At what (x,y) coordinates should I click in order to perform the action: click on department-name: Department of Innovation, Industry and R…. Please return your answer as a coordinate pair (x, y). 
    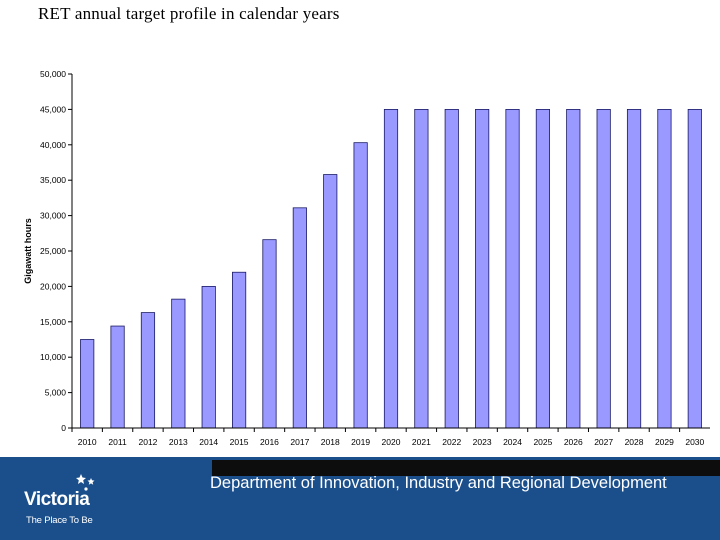
    Looking at the image, I should click on (438, 483).